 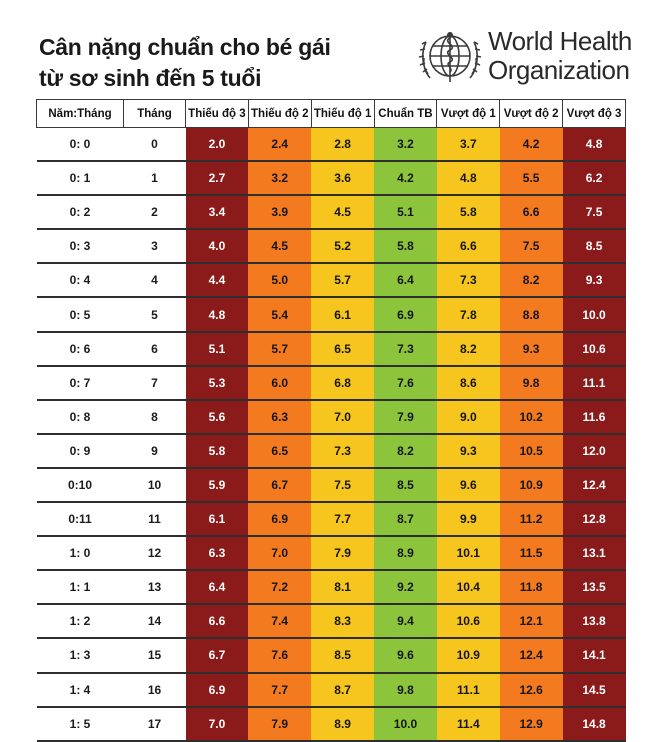 I want to click on weight-cell: 7.5, so click(x=343, y=485).